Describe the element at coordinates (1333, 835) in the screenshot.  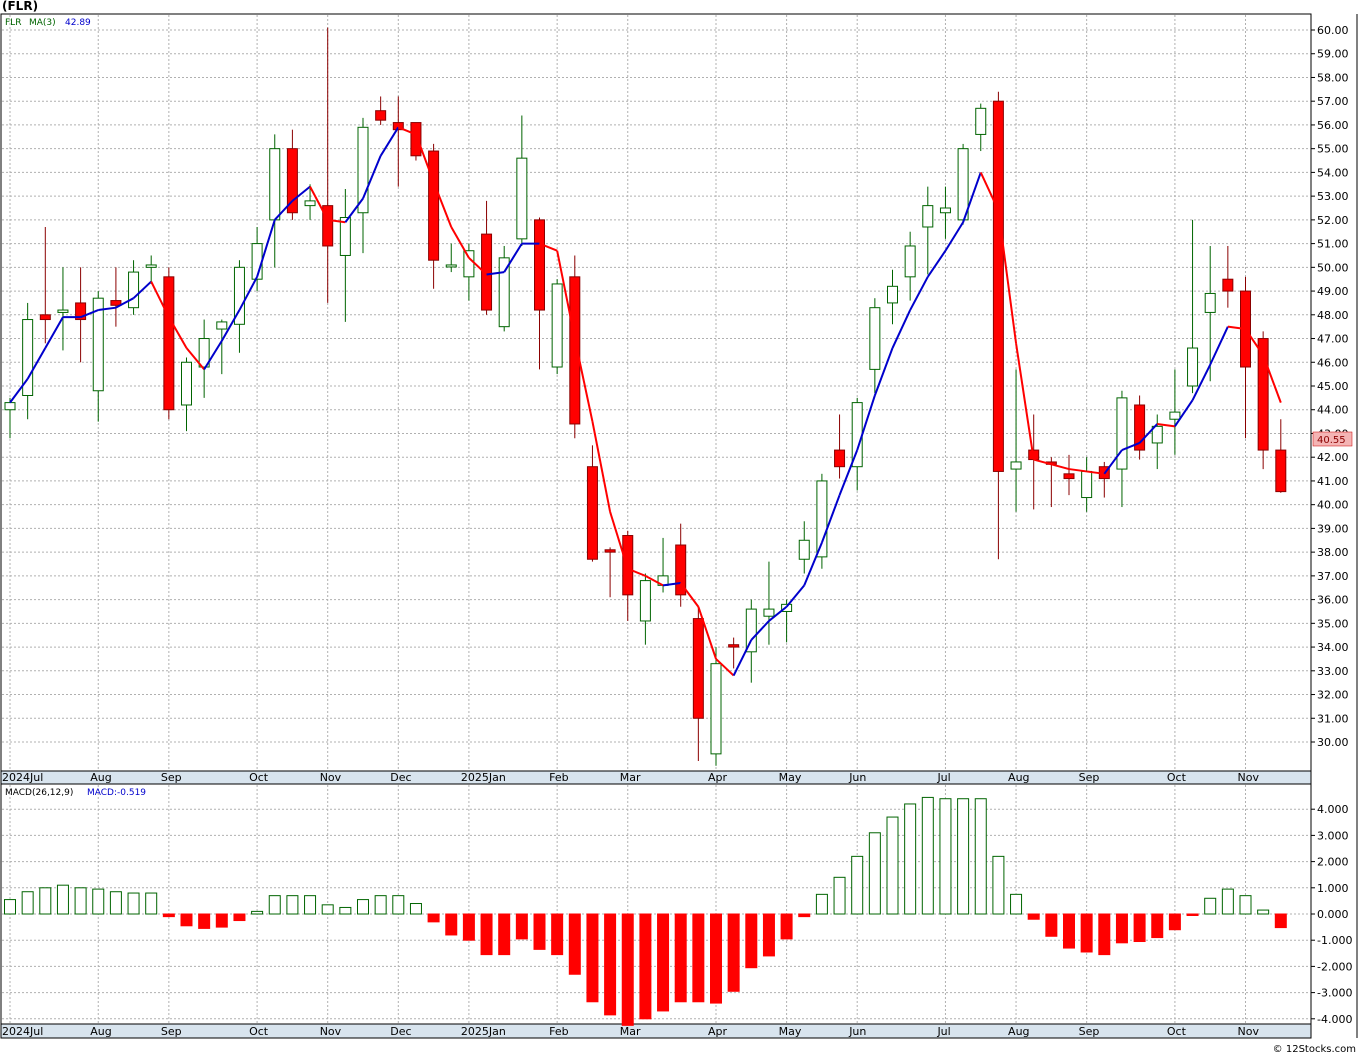
I see `macd-ytick-label: 3.000` at that location.